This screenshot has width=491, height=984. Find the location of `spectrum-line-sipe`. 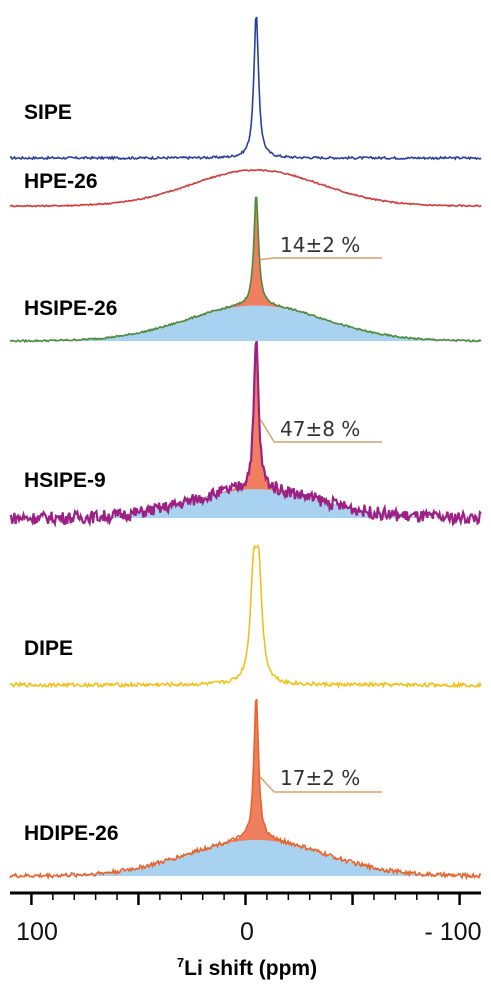

spectrum-line-sipe is located at coordinates (245, 88).